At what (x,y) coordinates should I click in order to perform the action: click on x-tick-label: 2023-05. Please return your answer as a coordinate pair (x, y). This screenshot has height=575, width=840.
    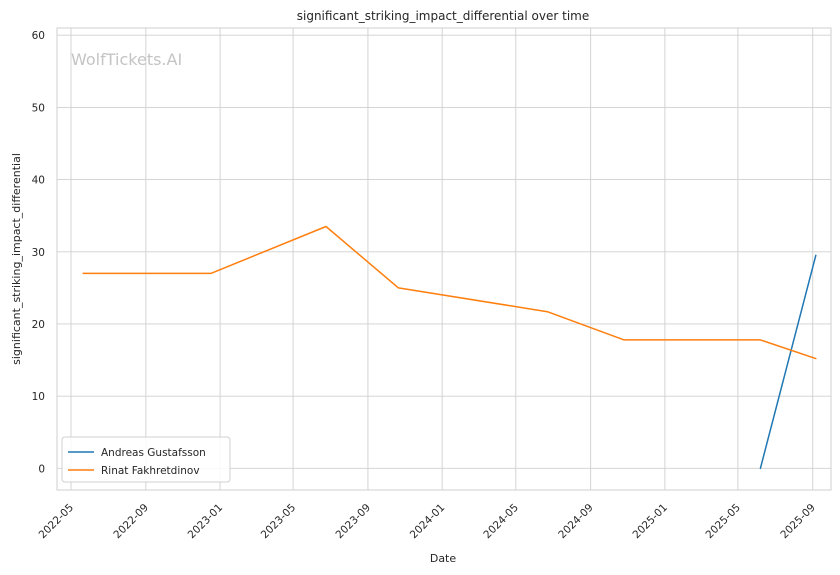
    Looking at the image, I should click on (279, 522).